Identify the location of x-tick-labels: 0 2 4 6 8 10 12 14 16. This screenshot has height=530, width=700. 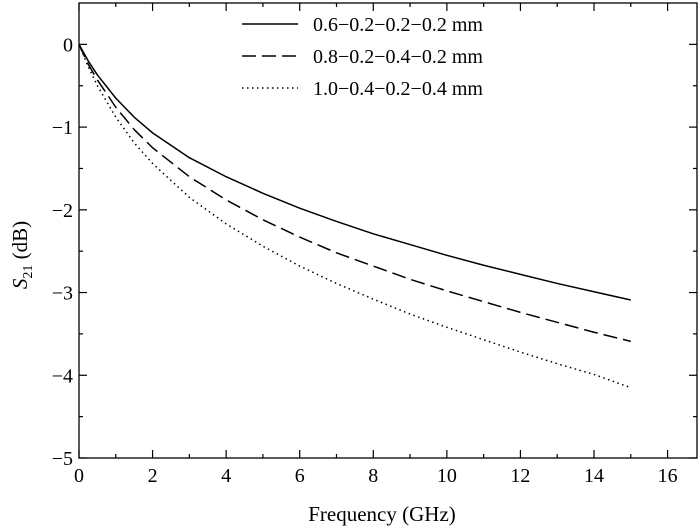
(376, 476).